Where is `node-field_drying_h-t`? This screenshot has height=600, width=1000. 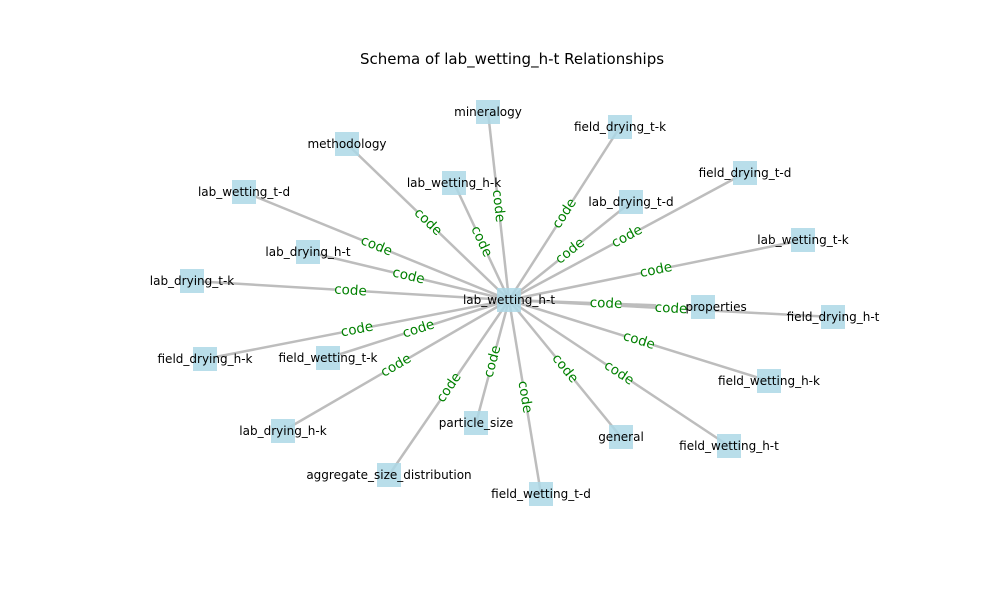
node-field_drying_h-t is located at coordinates (833, 317).